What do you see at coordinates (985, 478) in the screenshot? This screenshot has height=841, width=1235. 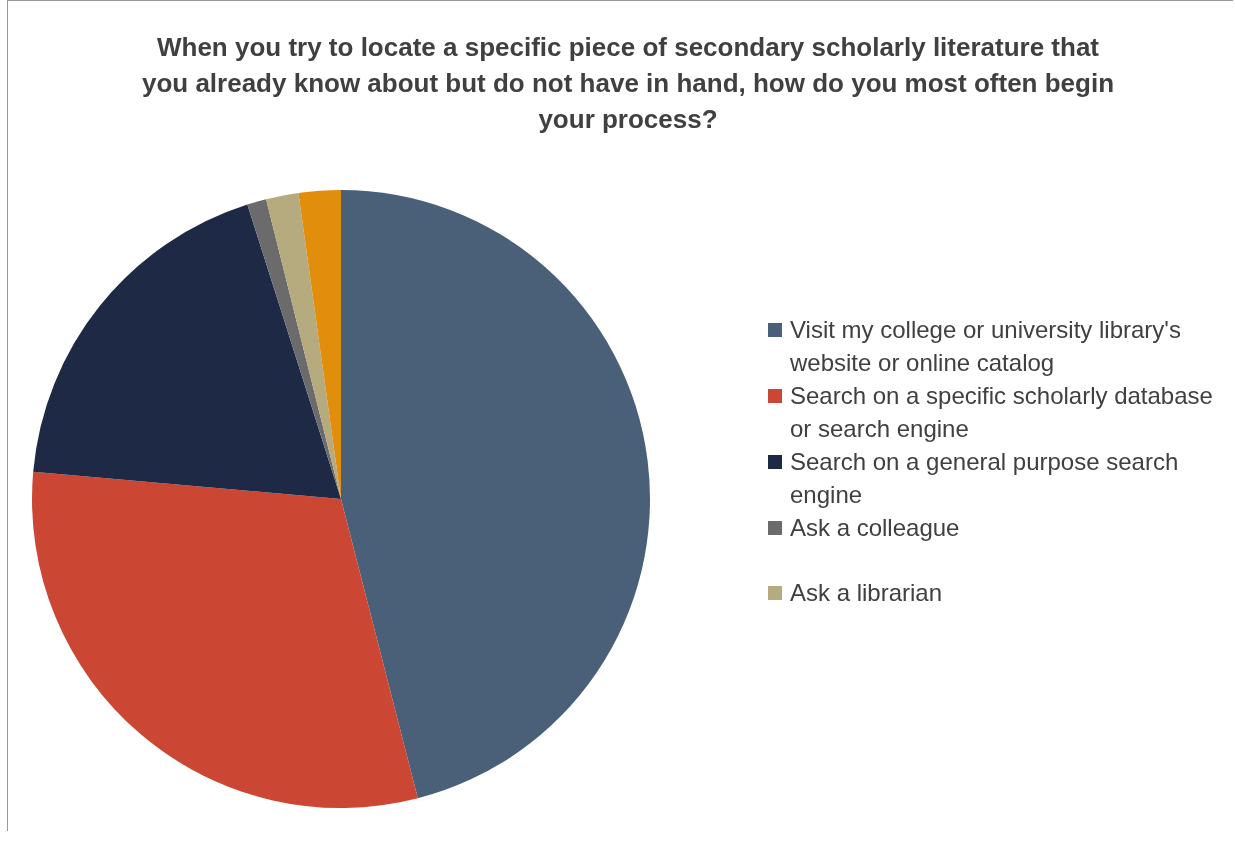 I see `legend-label: Search on a general purpose search engine` at bounding box center [985, 478].